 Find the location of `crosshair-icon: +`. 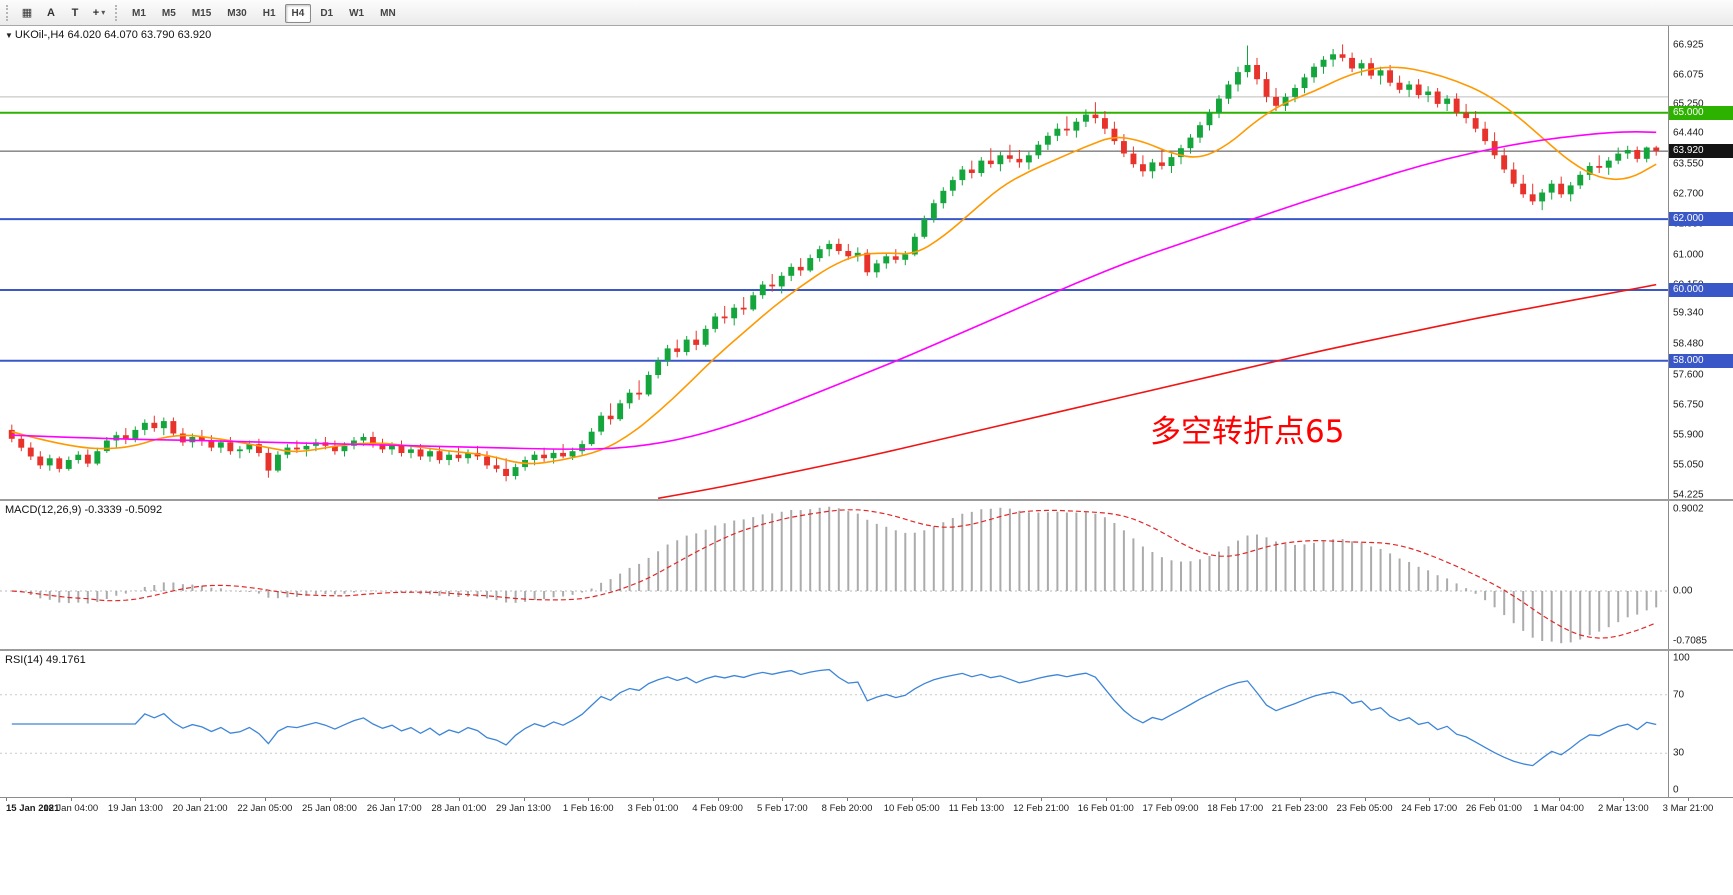

crosshair-icon: + is located at coordinates (96, 12).